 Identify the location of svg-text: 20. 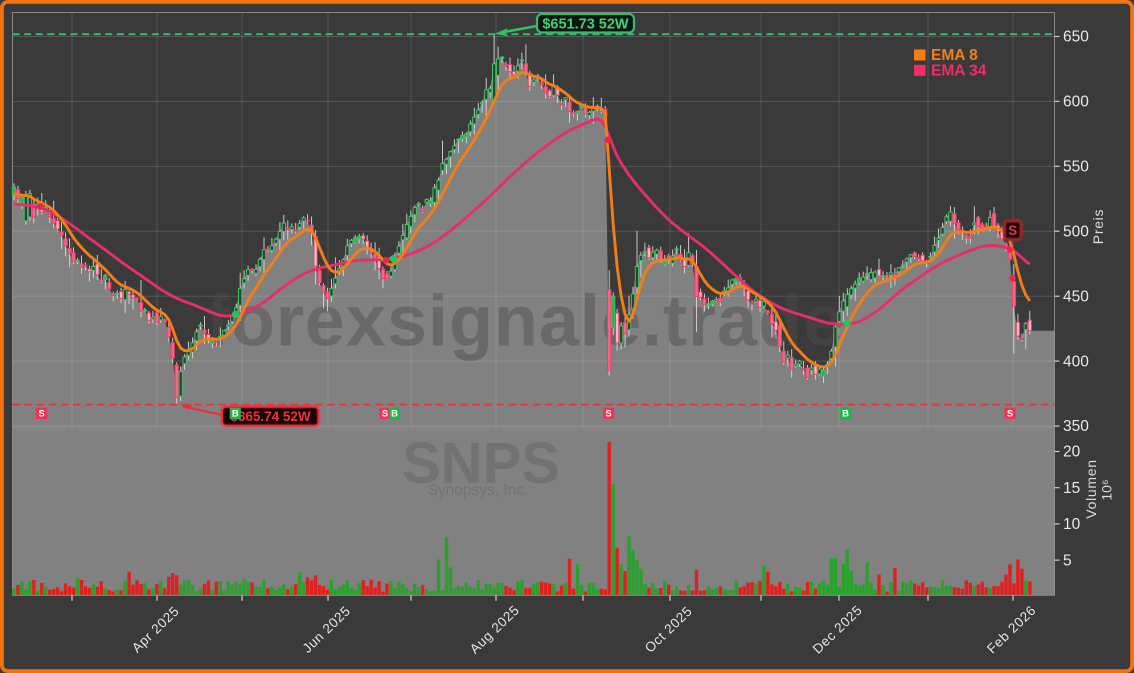
(1072, 452).